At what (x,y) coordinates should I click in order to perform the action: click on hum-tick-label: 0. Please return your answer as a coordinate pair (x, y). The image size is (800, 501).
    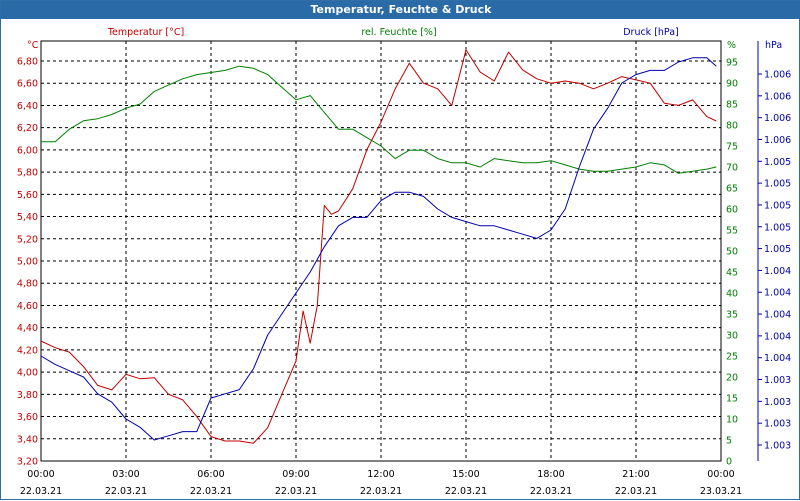
    Looking at the image, I should click on (729, 462).